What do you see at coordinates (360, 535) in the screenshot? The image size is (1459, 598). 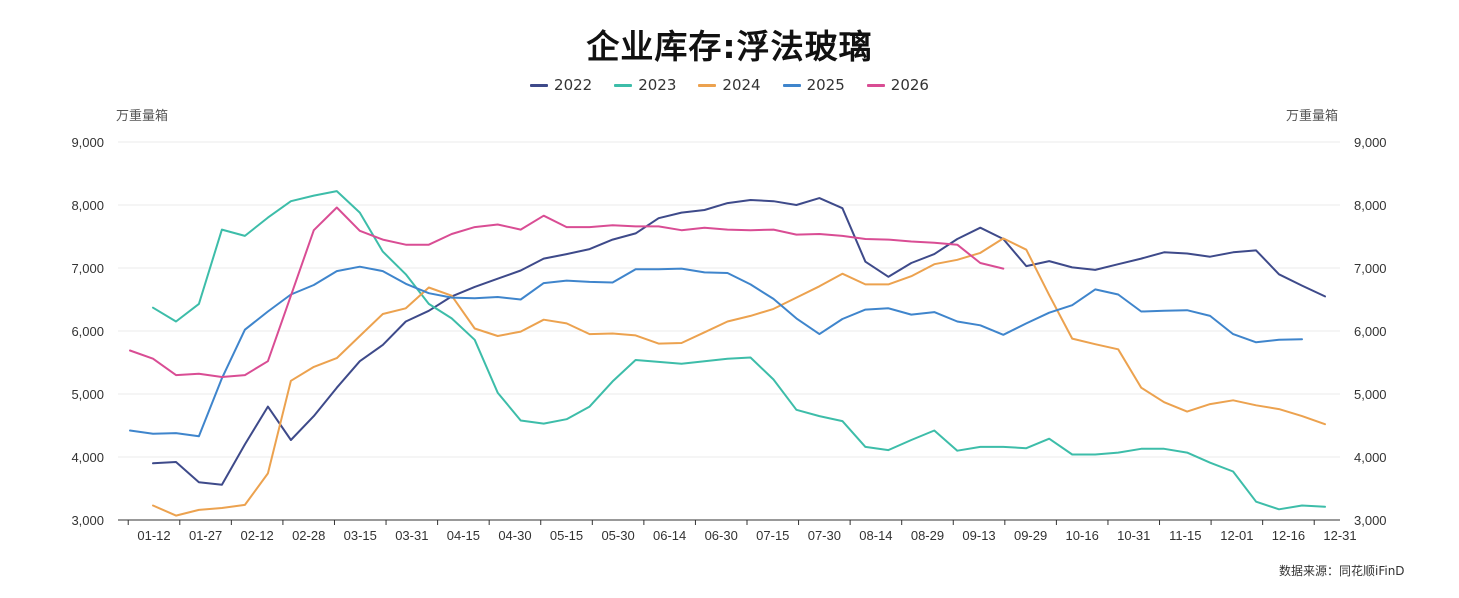 I see `x-tick-label: 03-15` at bounding box center [360, 535].